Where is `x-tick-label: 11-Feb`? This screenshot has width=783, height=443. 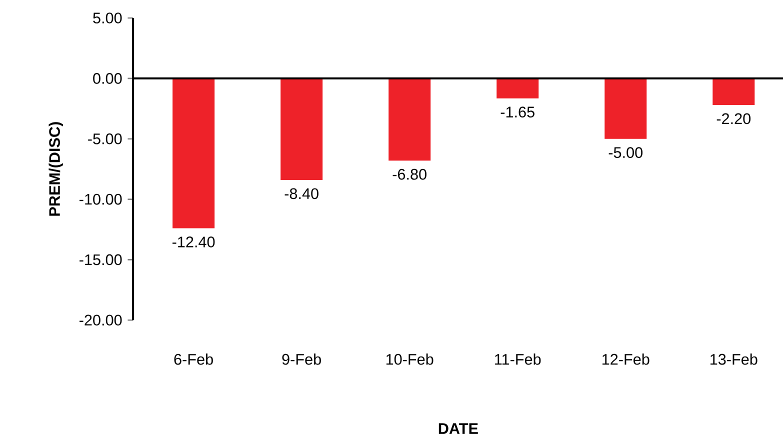 x-tick-label: 11-Feb is located at coordinates (518, 359).